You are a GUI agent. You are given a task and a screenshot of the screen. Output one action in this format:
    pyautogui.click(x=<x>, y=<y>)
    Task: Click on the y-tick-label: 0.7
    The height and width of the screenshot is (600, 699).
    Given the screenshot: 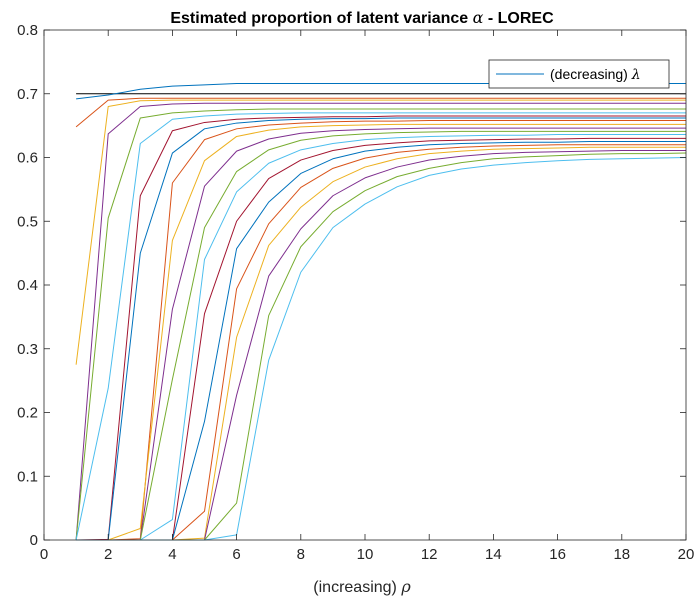 What is the action you would take?
    pyautogui.click(x=27, y=94)
    